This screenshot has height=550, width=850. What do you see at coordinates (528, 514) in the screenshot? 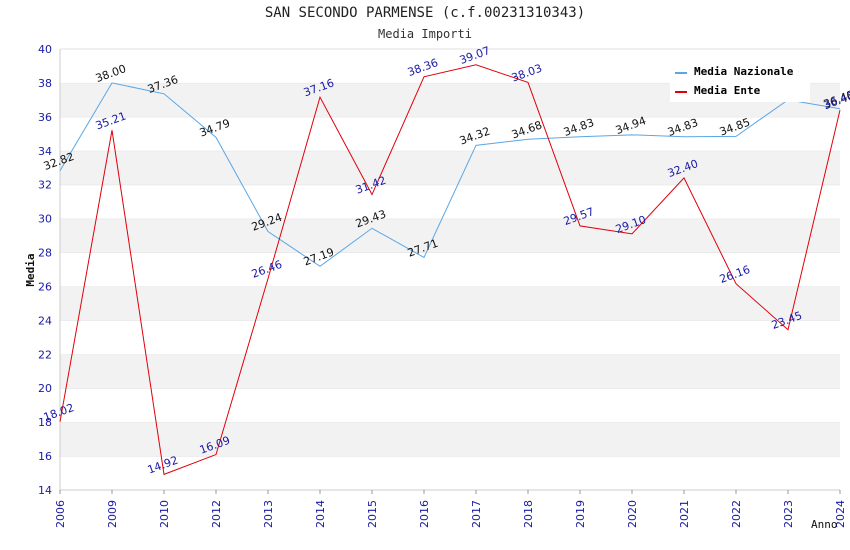
I see `x-tick-label: 2018` at bounding box center [528, 514].